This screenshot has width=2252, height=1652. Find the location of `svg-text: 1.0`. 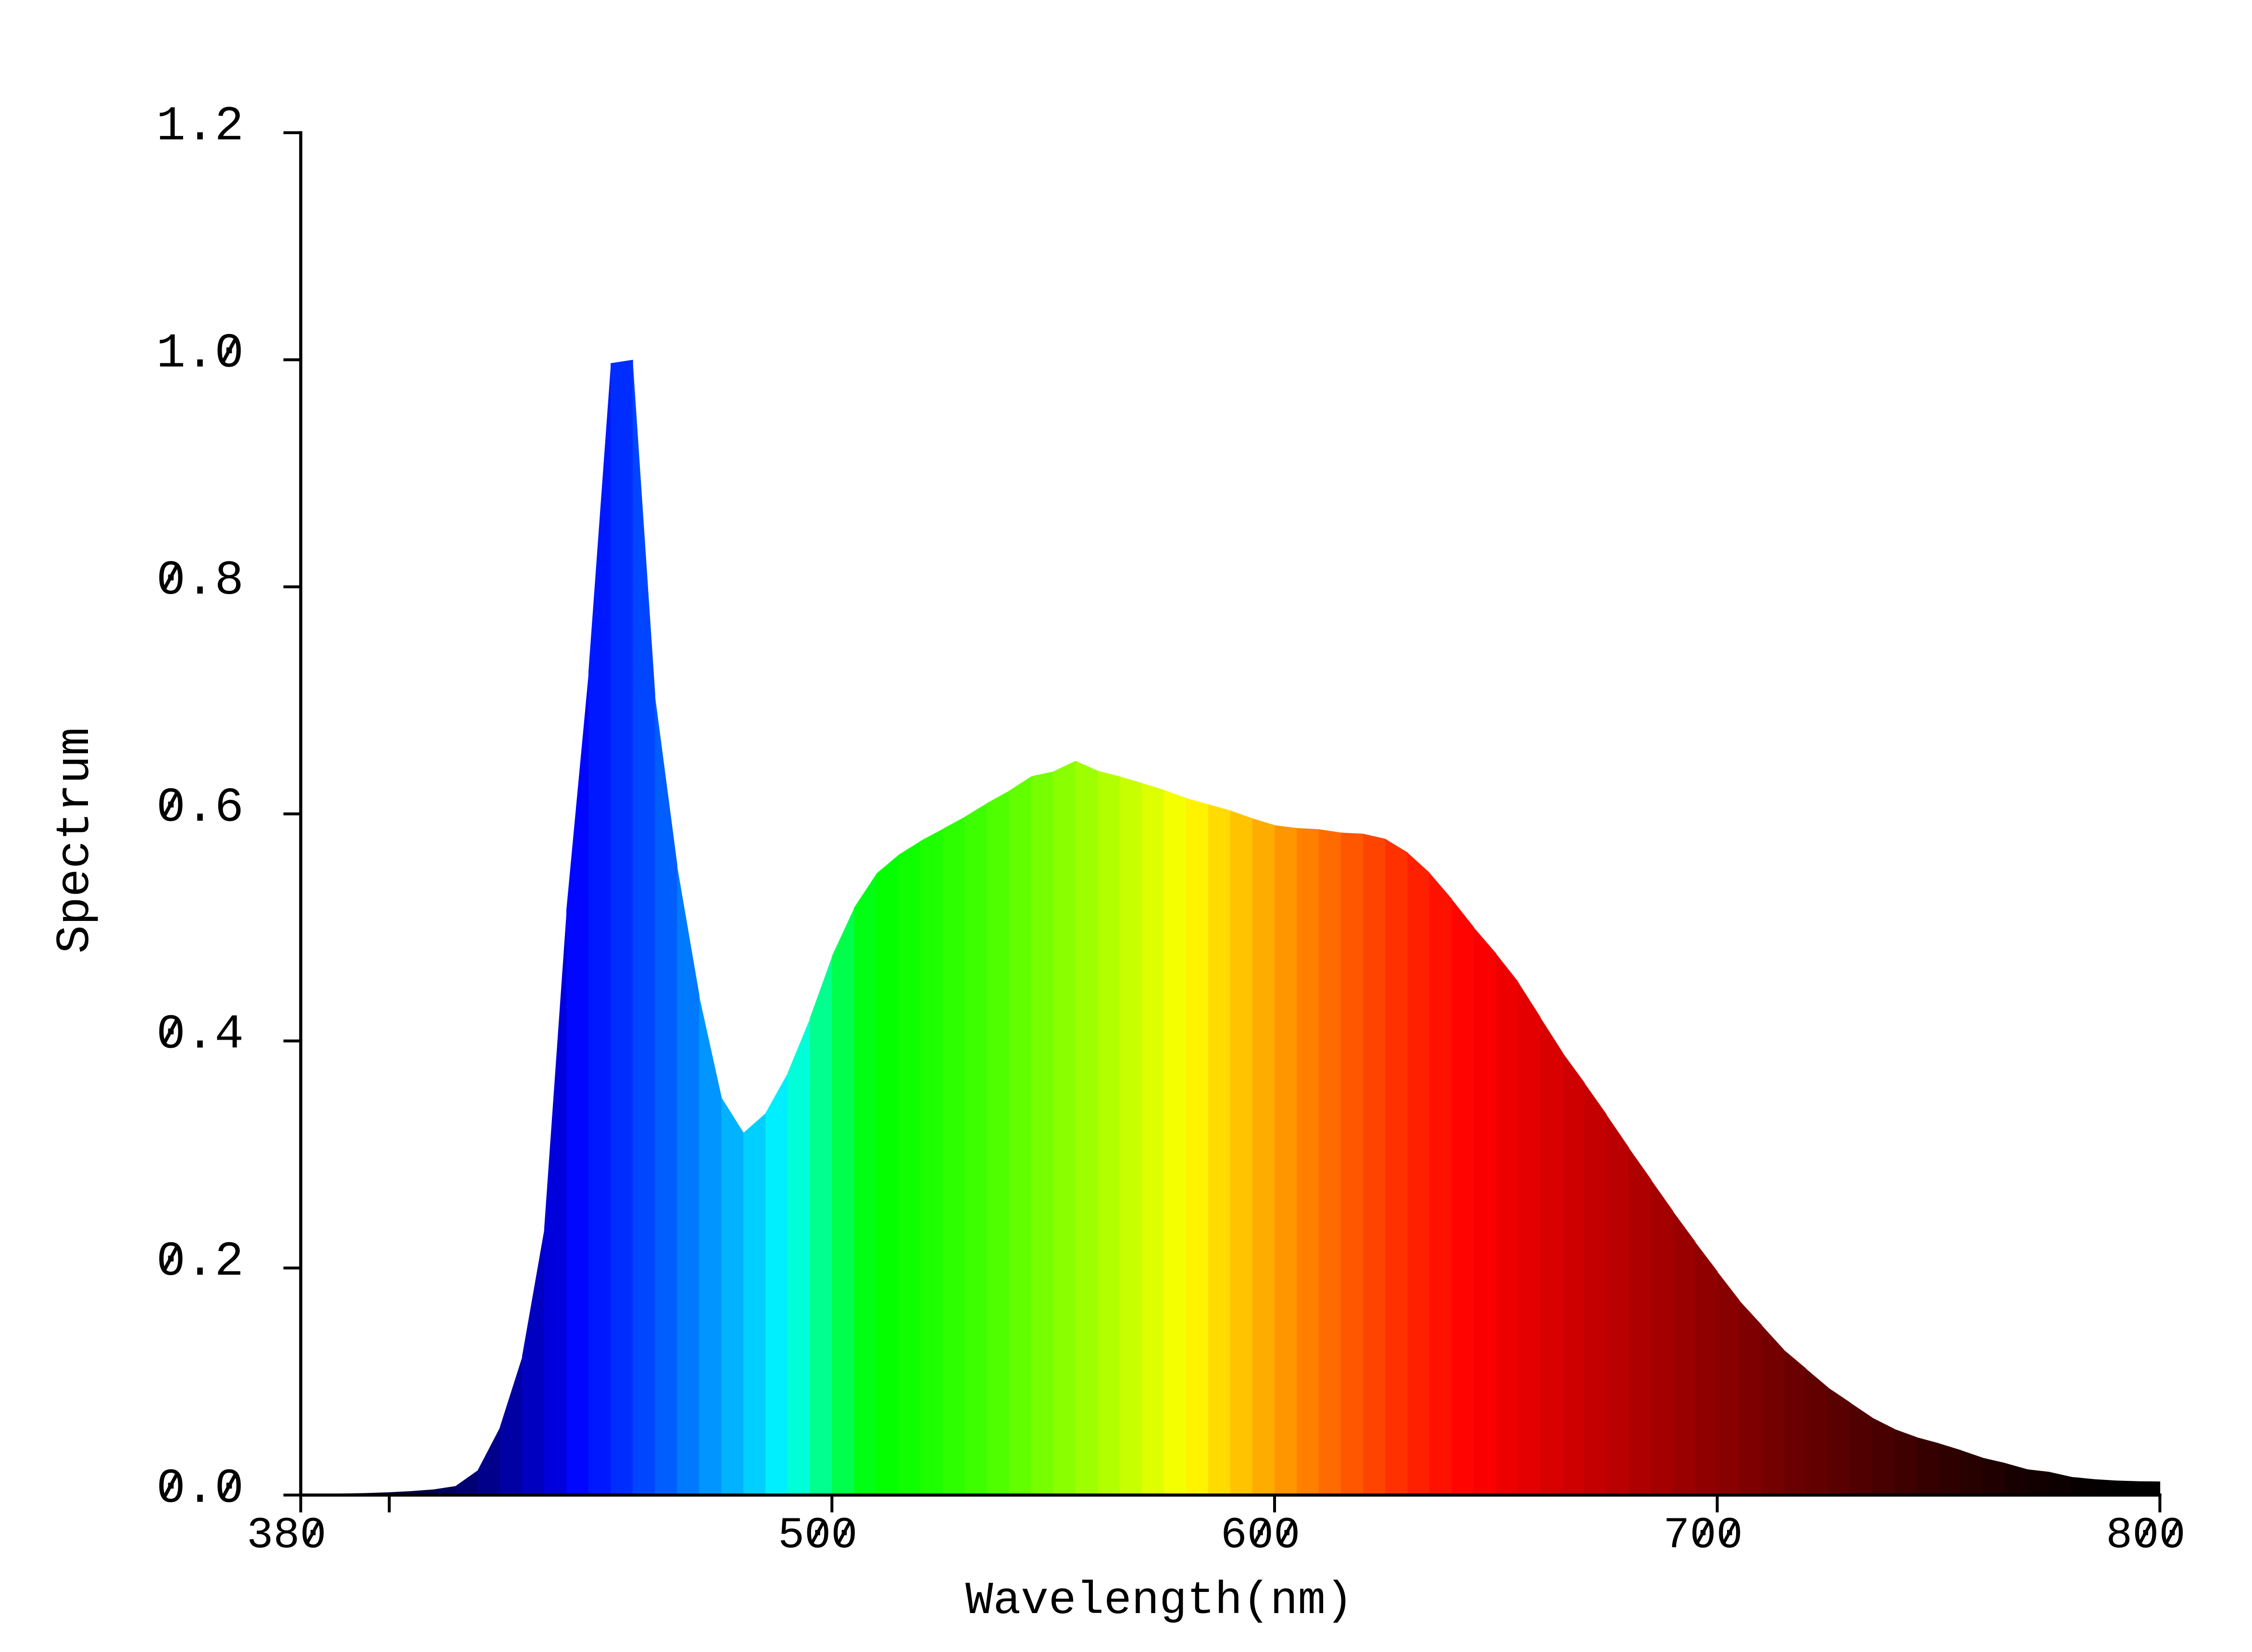

svg-text: 1.0 is located at coordinates (200, 354).